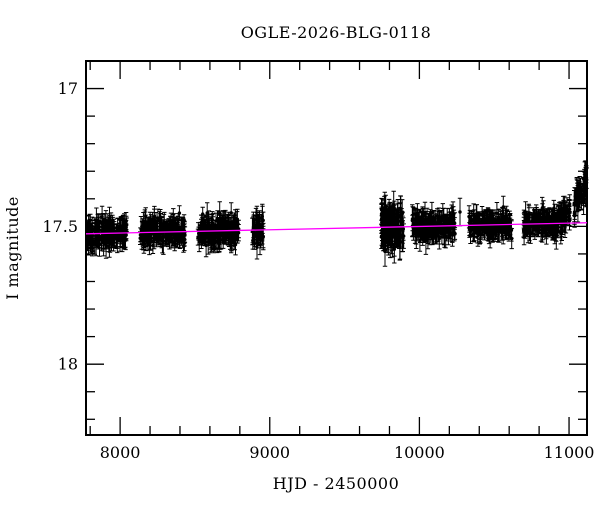  I want to click on model-line-group, so click(336, 228).